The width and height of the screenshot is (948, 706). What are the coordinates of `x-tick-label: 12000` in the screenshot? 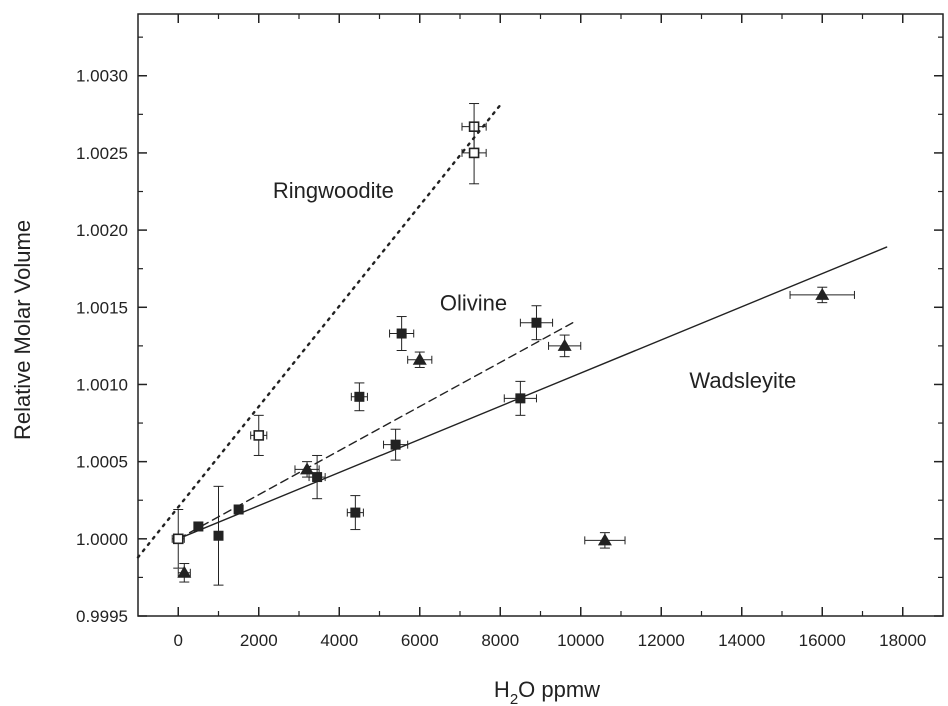 It's located at (661, 640).